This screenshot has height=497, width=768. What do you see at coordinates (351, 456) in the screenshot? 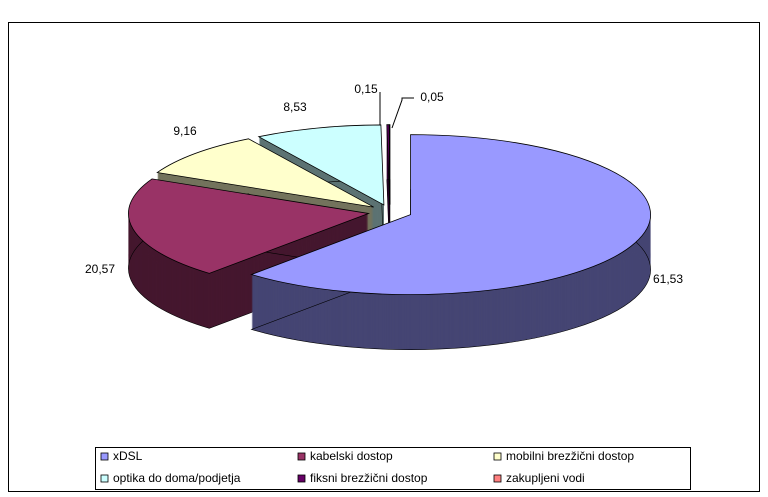
I see `legend-label: kabelski dostop` at bounding box center [351, 456].